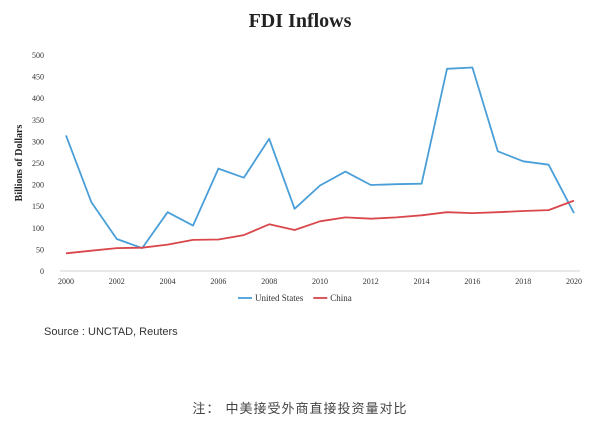 The image size is (600, 434). What do you see at coordinates (320, 281) in the screenshot?
I see `x-tick-label: 2010` at bounding box center [320, 281].